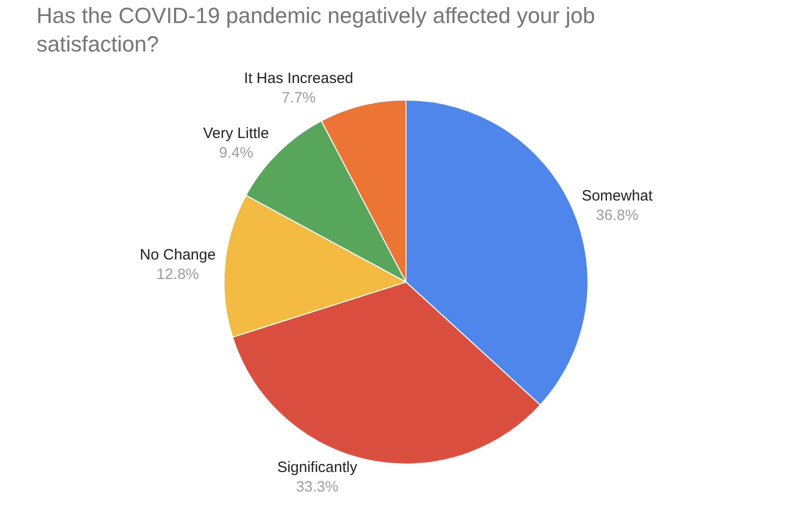  Describe the element at coordinates (317, 467) in the screenshot. I see `slice-label: Significantly` at that location.